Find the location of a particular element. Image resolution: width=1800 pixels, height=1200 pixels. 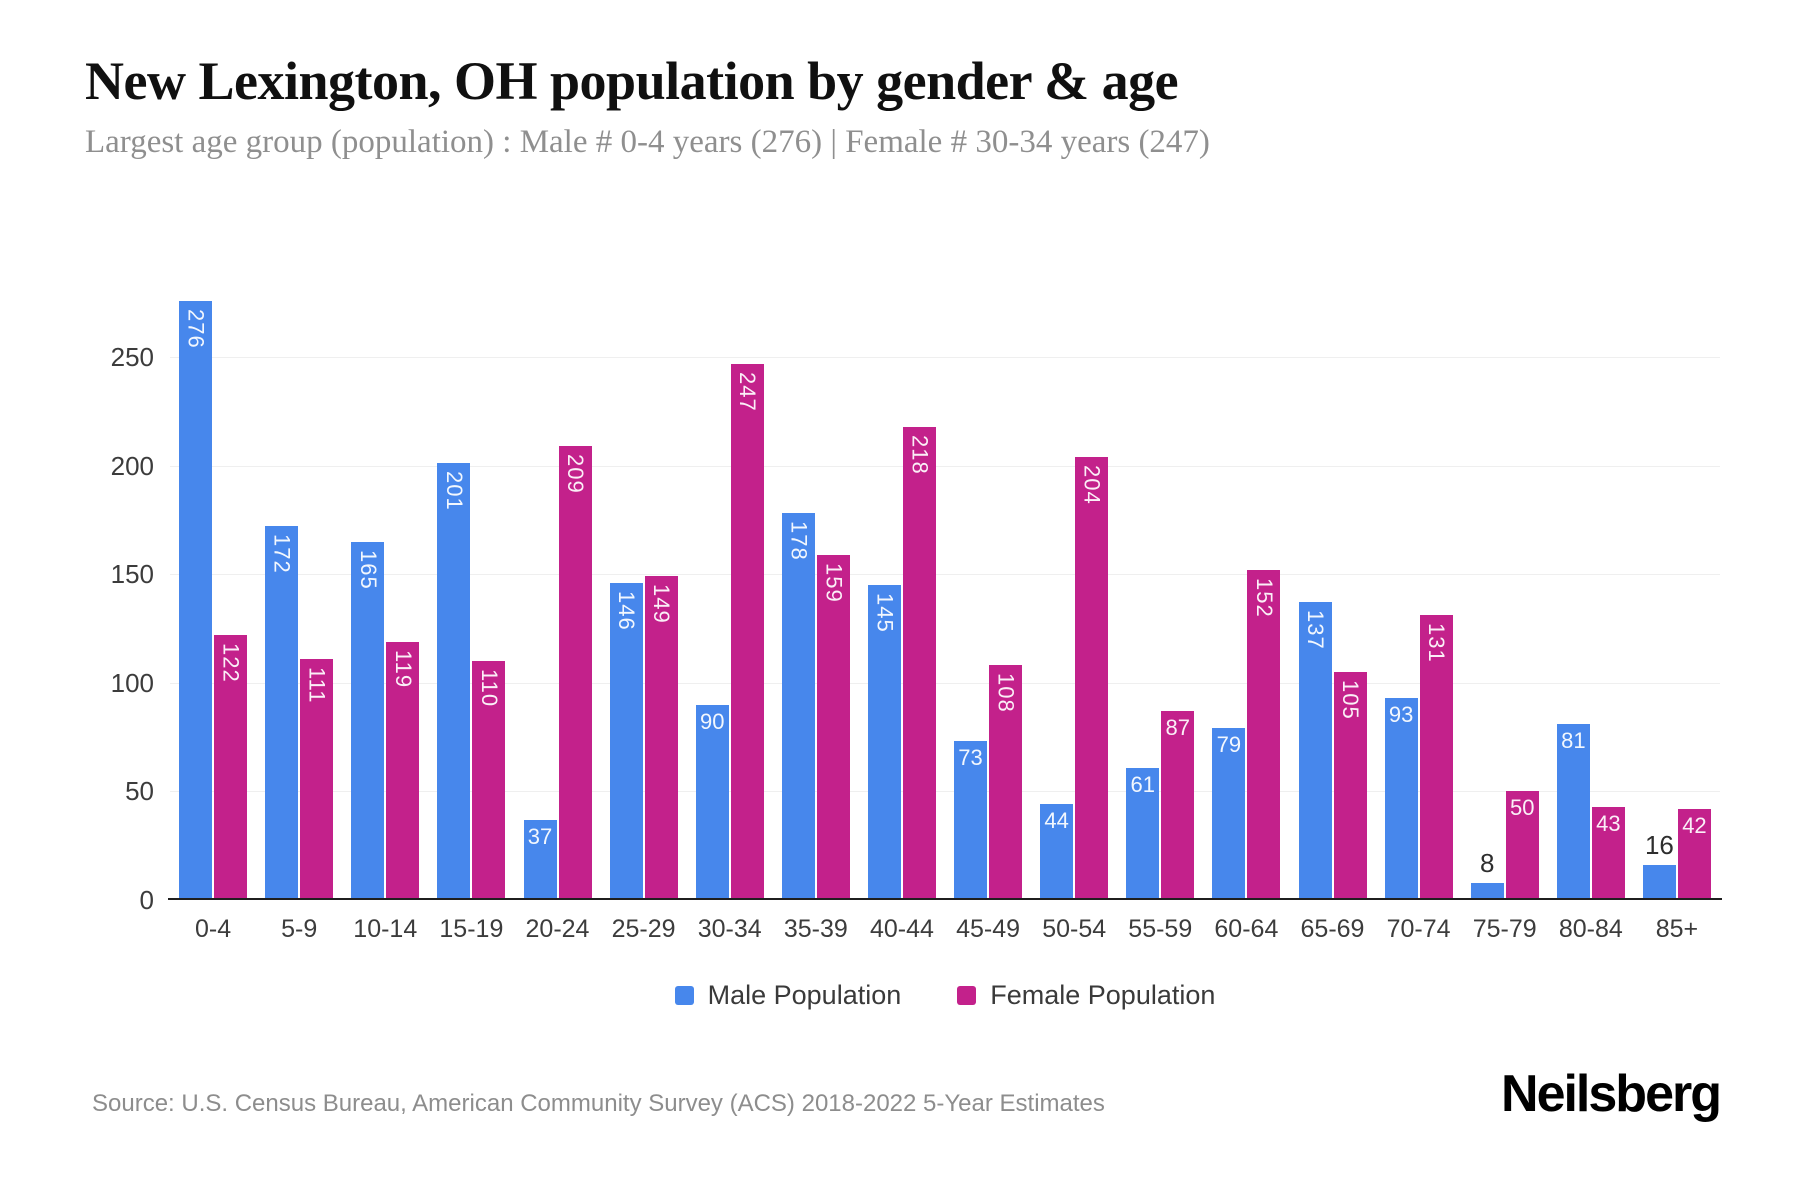

bar-value-label: 165 is located at coordinates (367, 570).